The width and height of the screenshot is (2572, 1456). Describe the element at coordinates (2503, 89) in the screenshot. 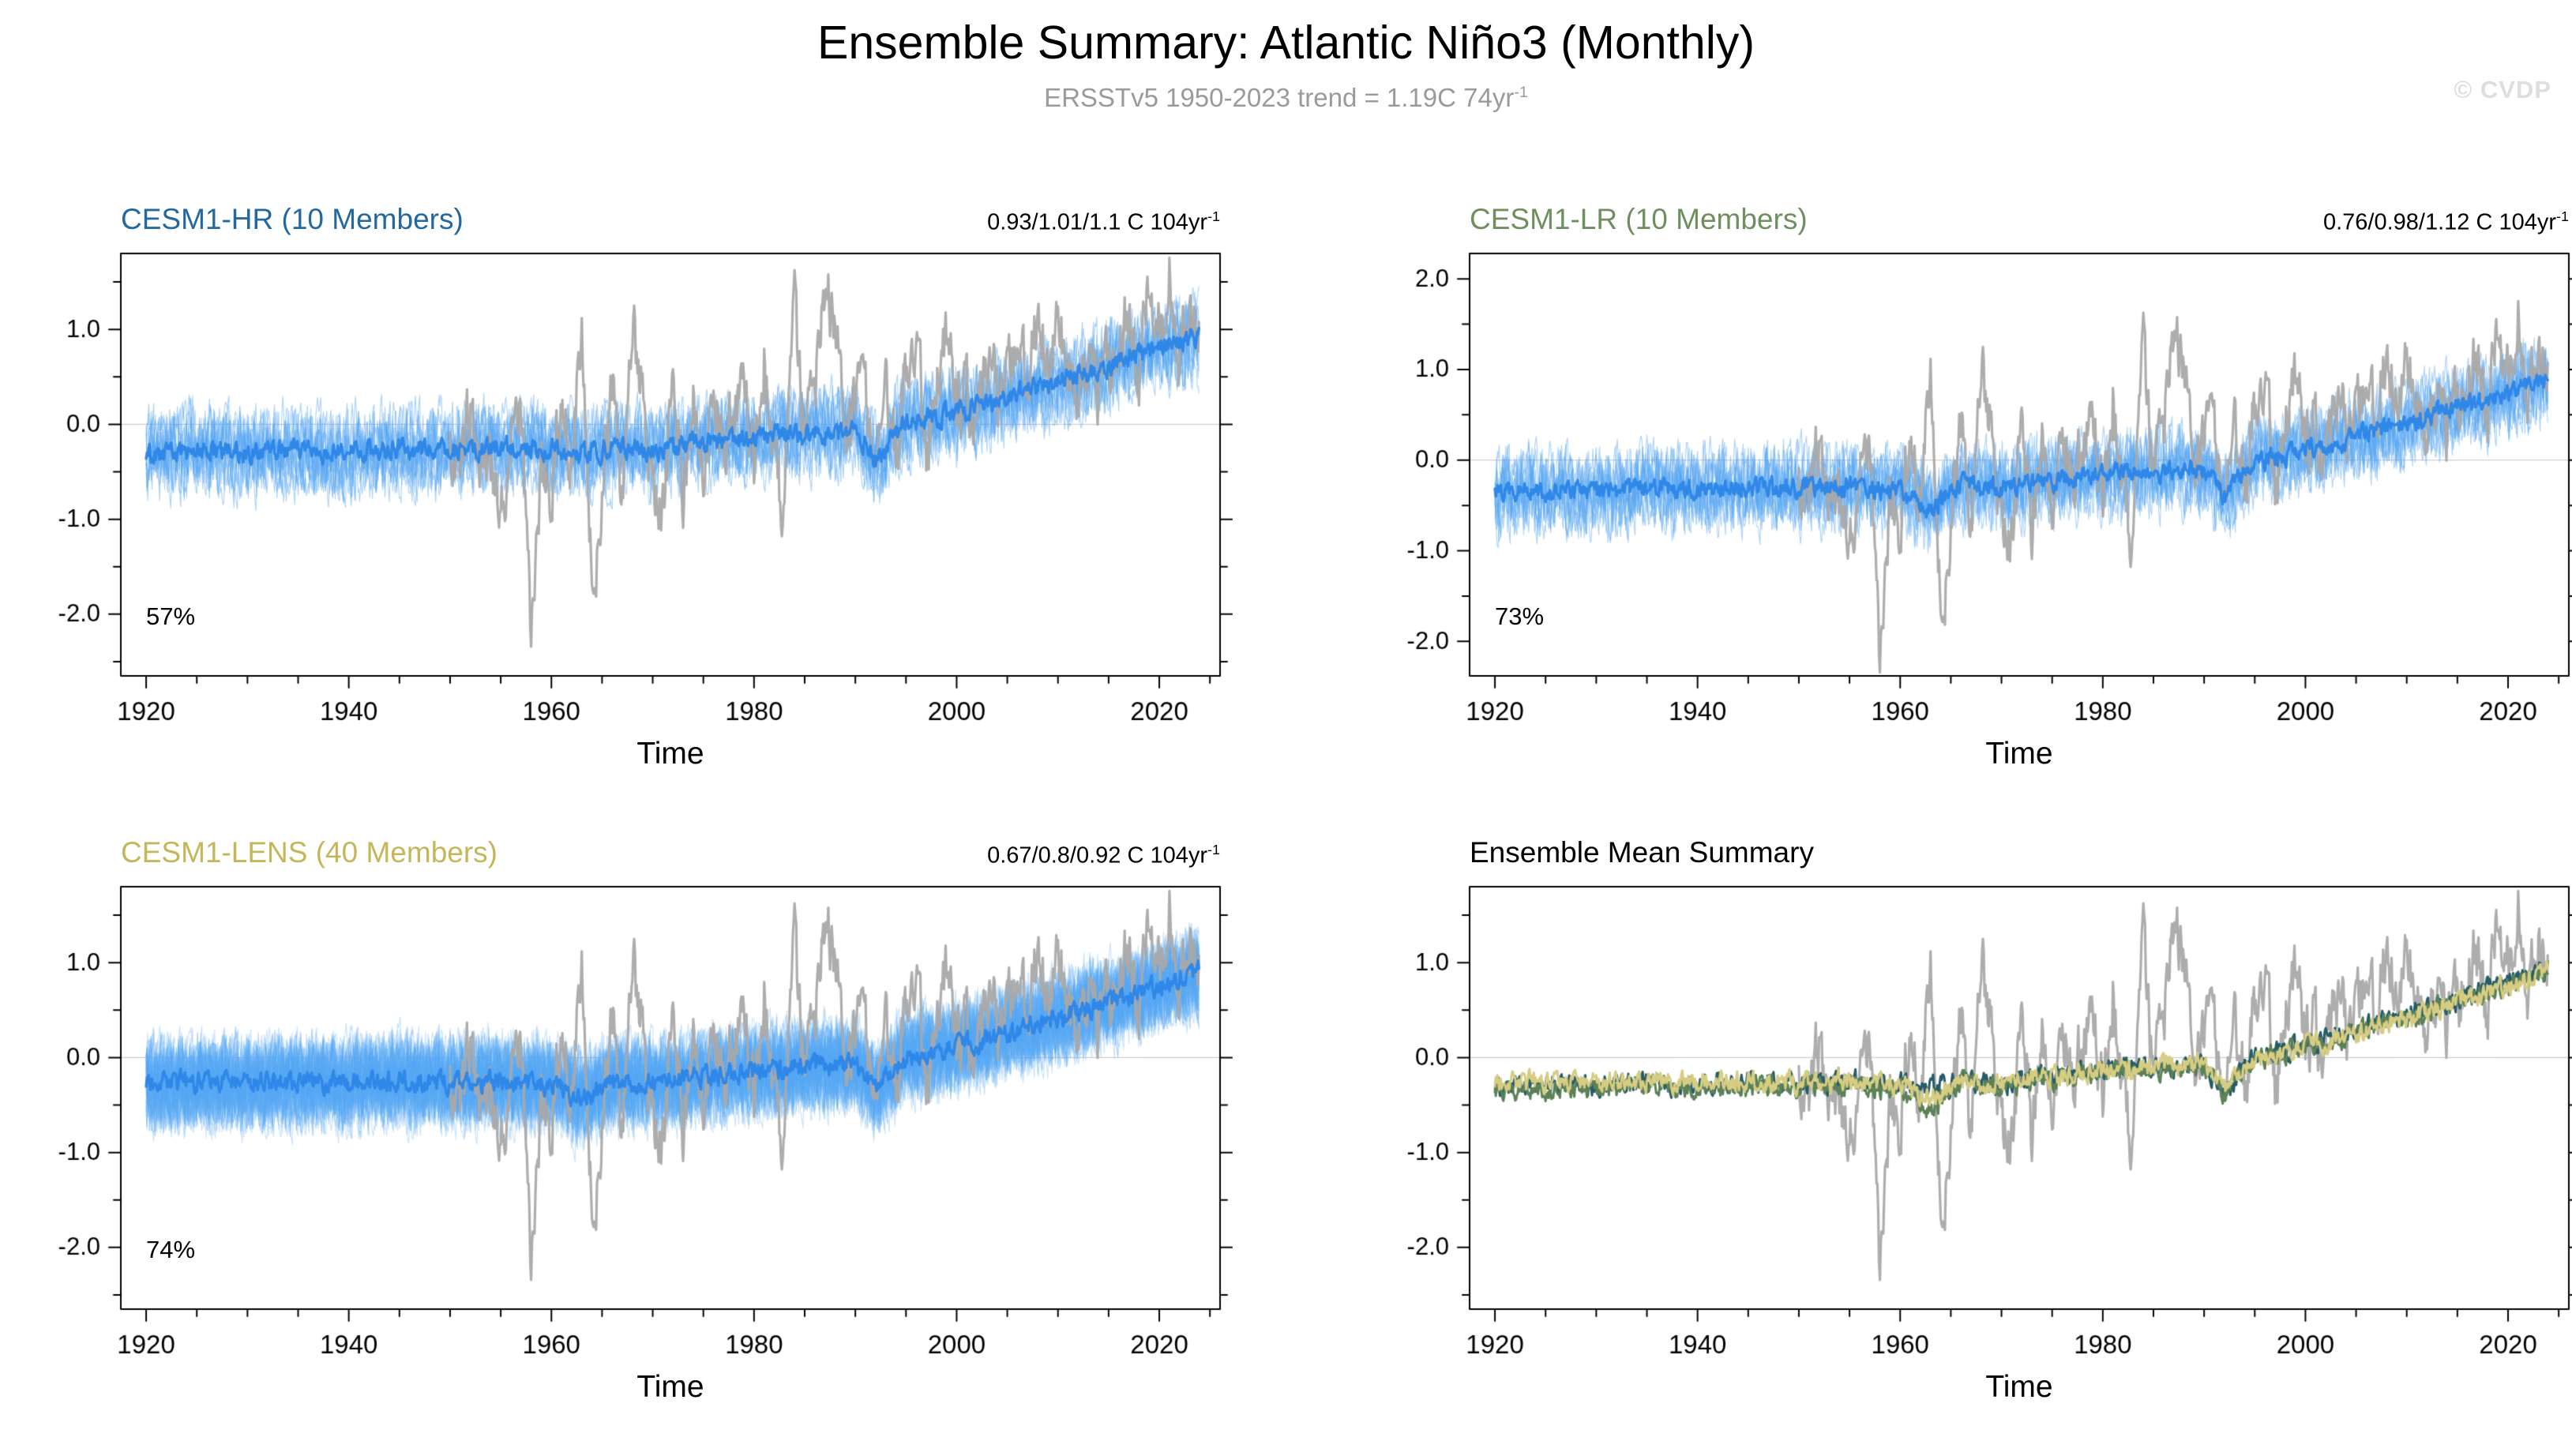

I see `cvdp-watermark: © CVDP` at that location.